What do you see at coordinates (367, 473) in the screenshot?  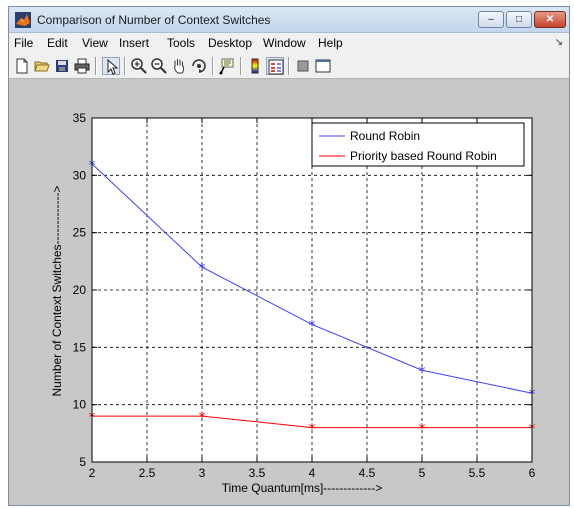 I see `x-tick-label: 4.5` at bounding box center [367, 473].